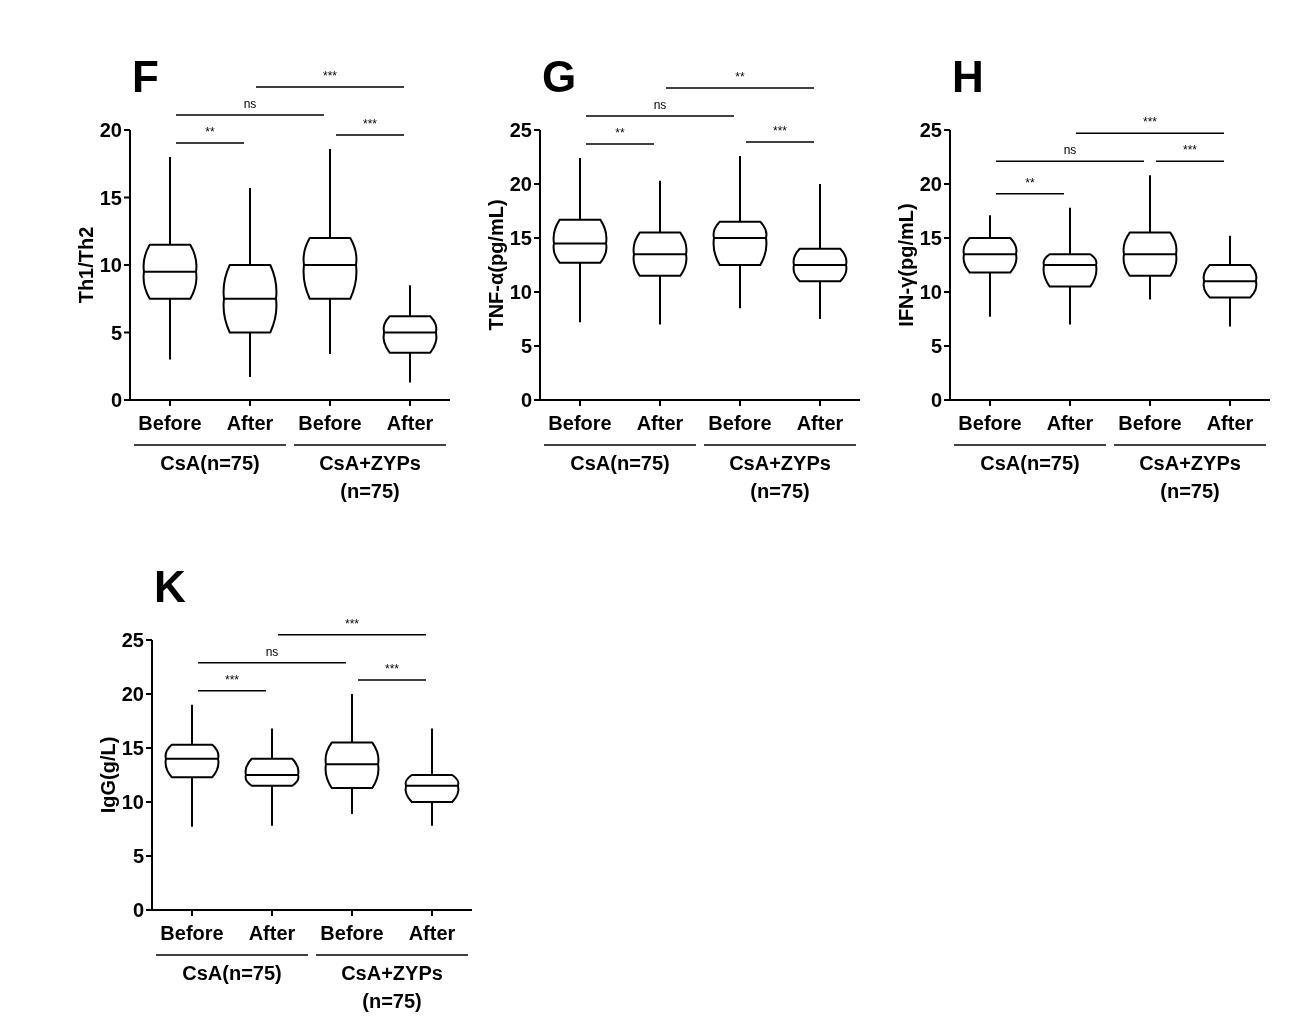 The width and height of the screenshot is (1296, 1024). I want to click on y-axis-title: IFN-γ(pg/mL), so click(906, 265).